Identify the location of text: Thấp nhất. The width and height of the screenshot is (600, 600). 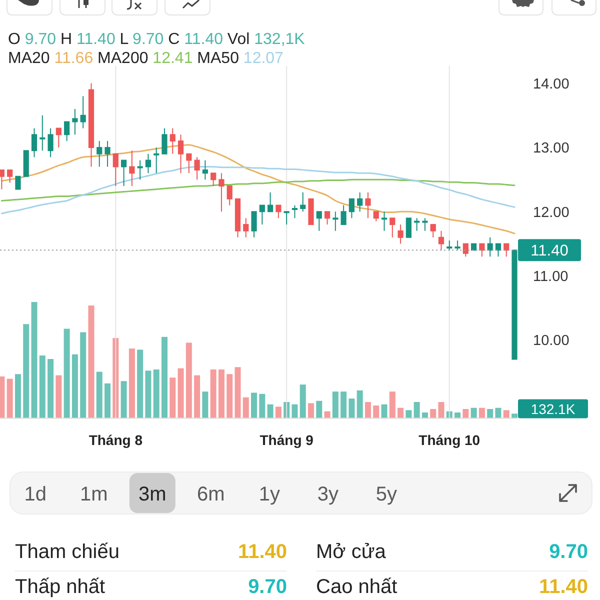
(60, 587).